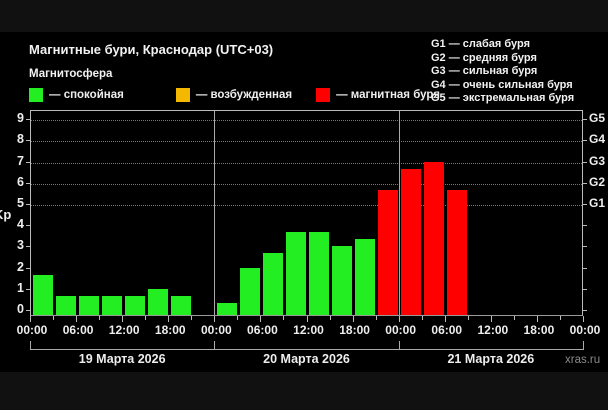 This screenshot has height=410, width=608. I want to click on date-label: 21 Марта 2026, so click(491, 359).